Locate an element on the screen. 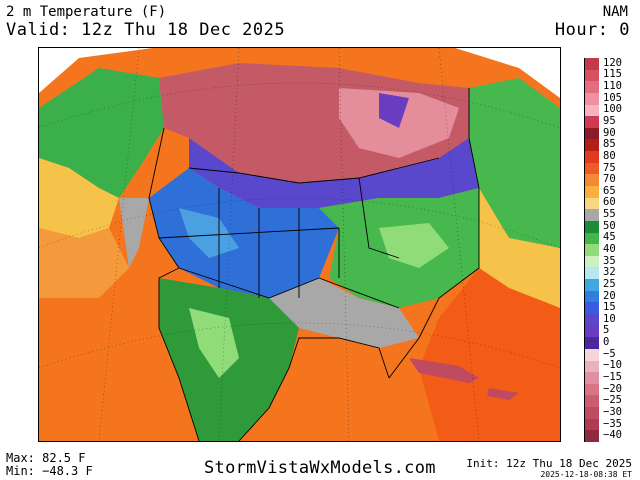 This screenshot has height=480, width=640. max-value: Max: 82.5 F is located at coordinates (46, 458).